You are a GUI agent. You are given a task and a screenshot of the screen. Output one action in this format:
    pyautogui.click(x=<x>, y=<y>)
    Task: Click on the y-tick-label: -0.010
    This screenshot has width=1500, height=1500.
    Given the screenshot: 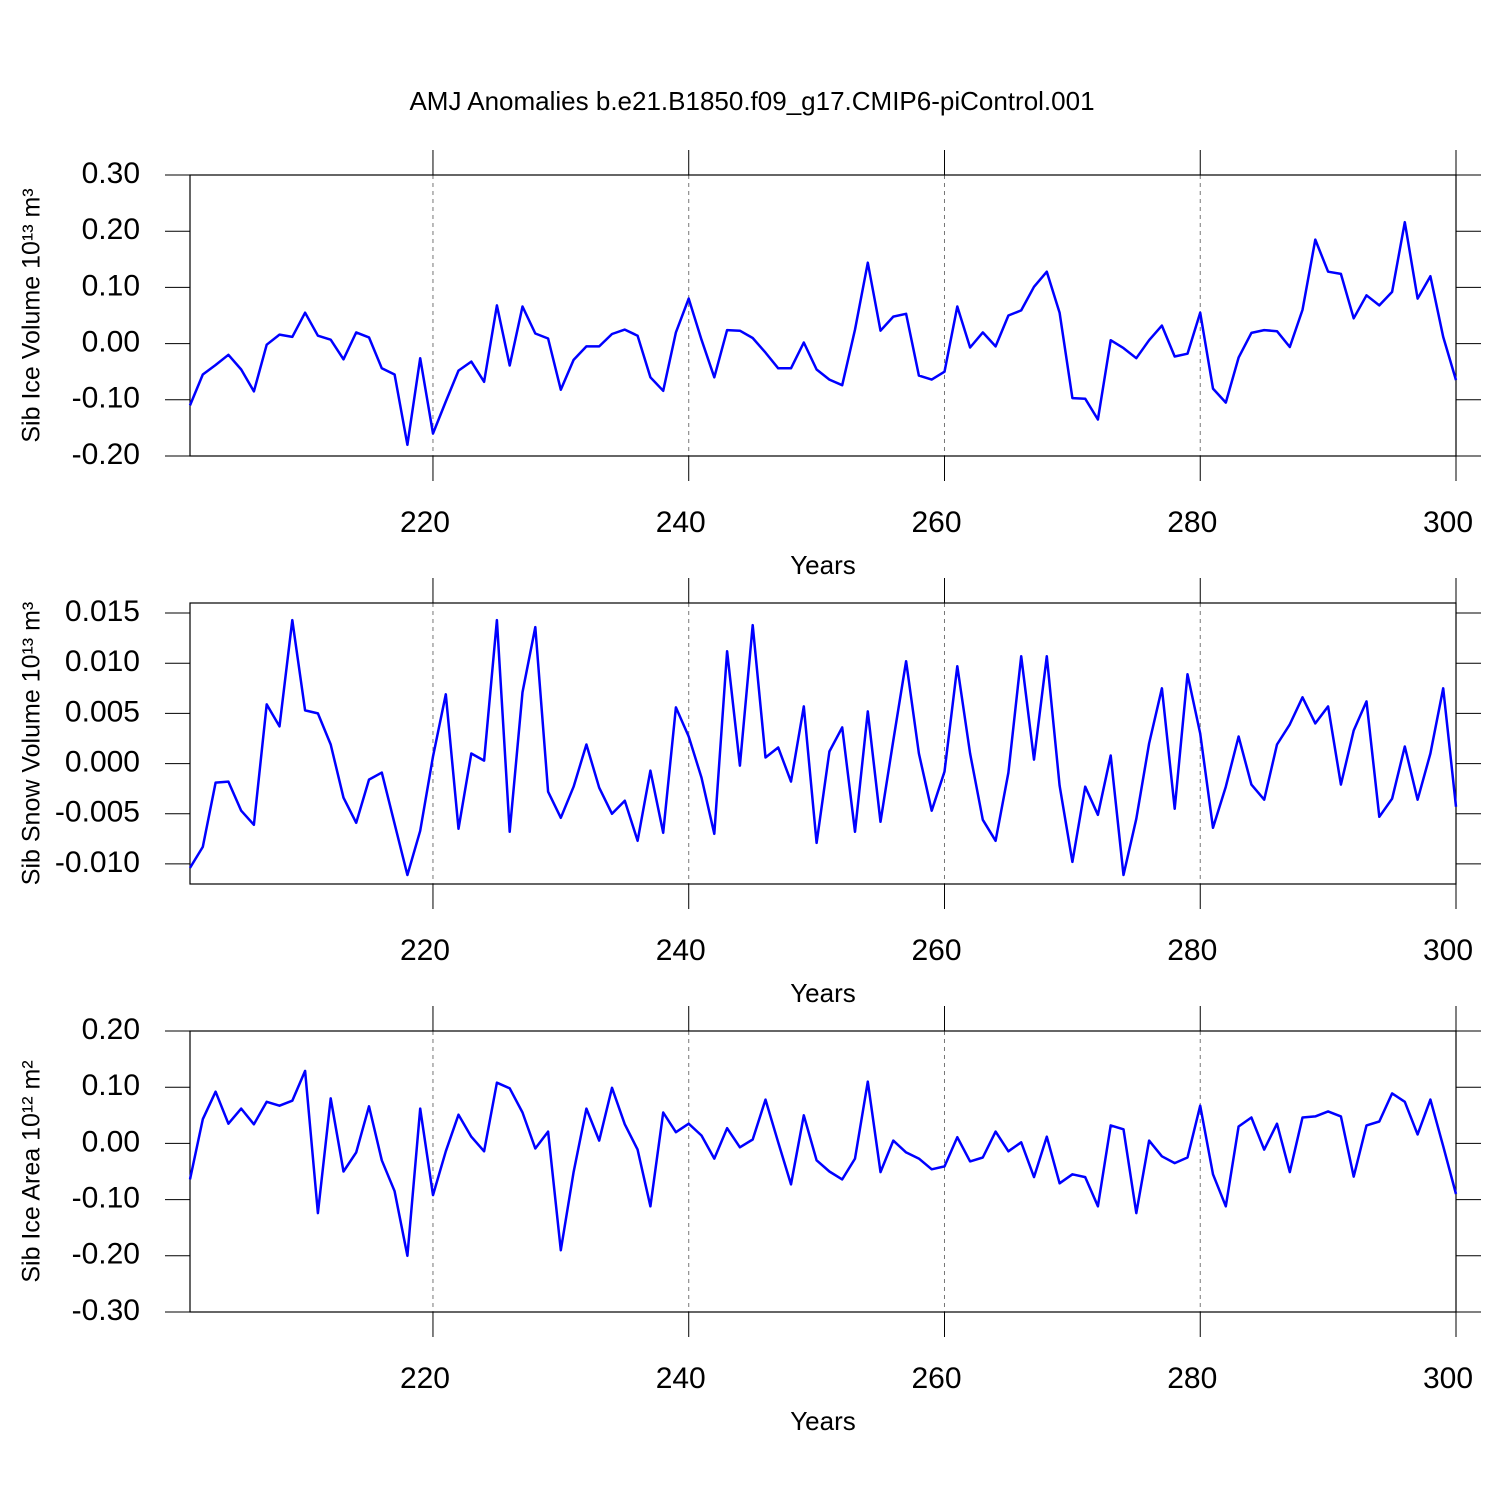 What is the action you would take?
    pyautogui.click(x=97, y=862)
    